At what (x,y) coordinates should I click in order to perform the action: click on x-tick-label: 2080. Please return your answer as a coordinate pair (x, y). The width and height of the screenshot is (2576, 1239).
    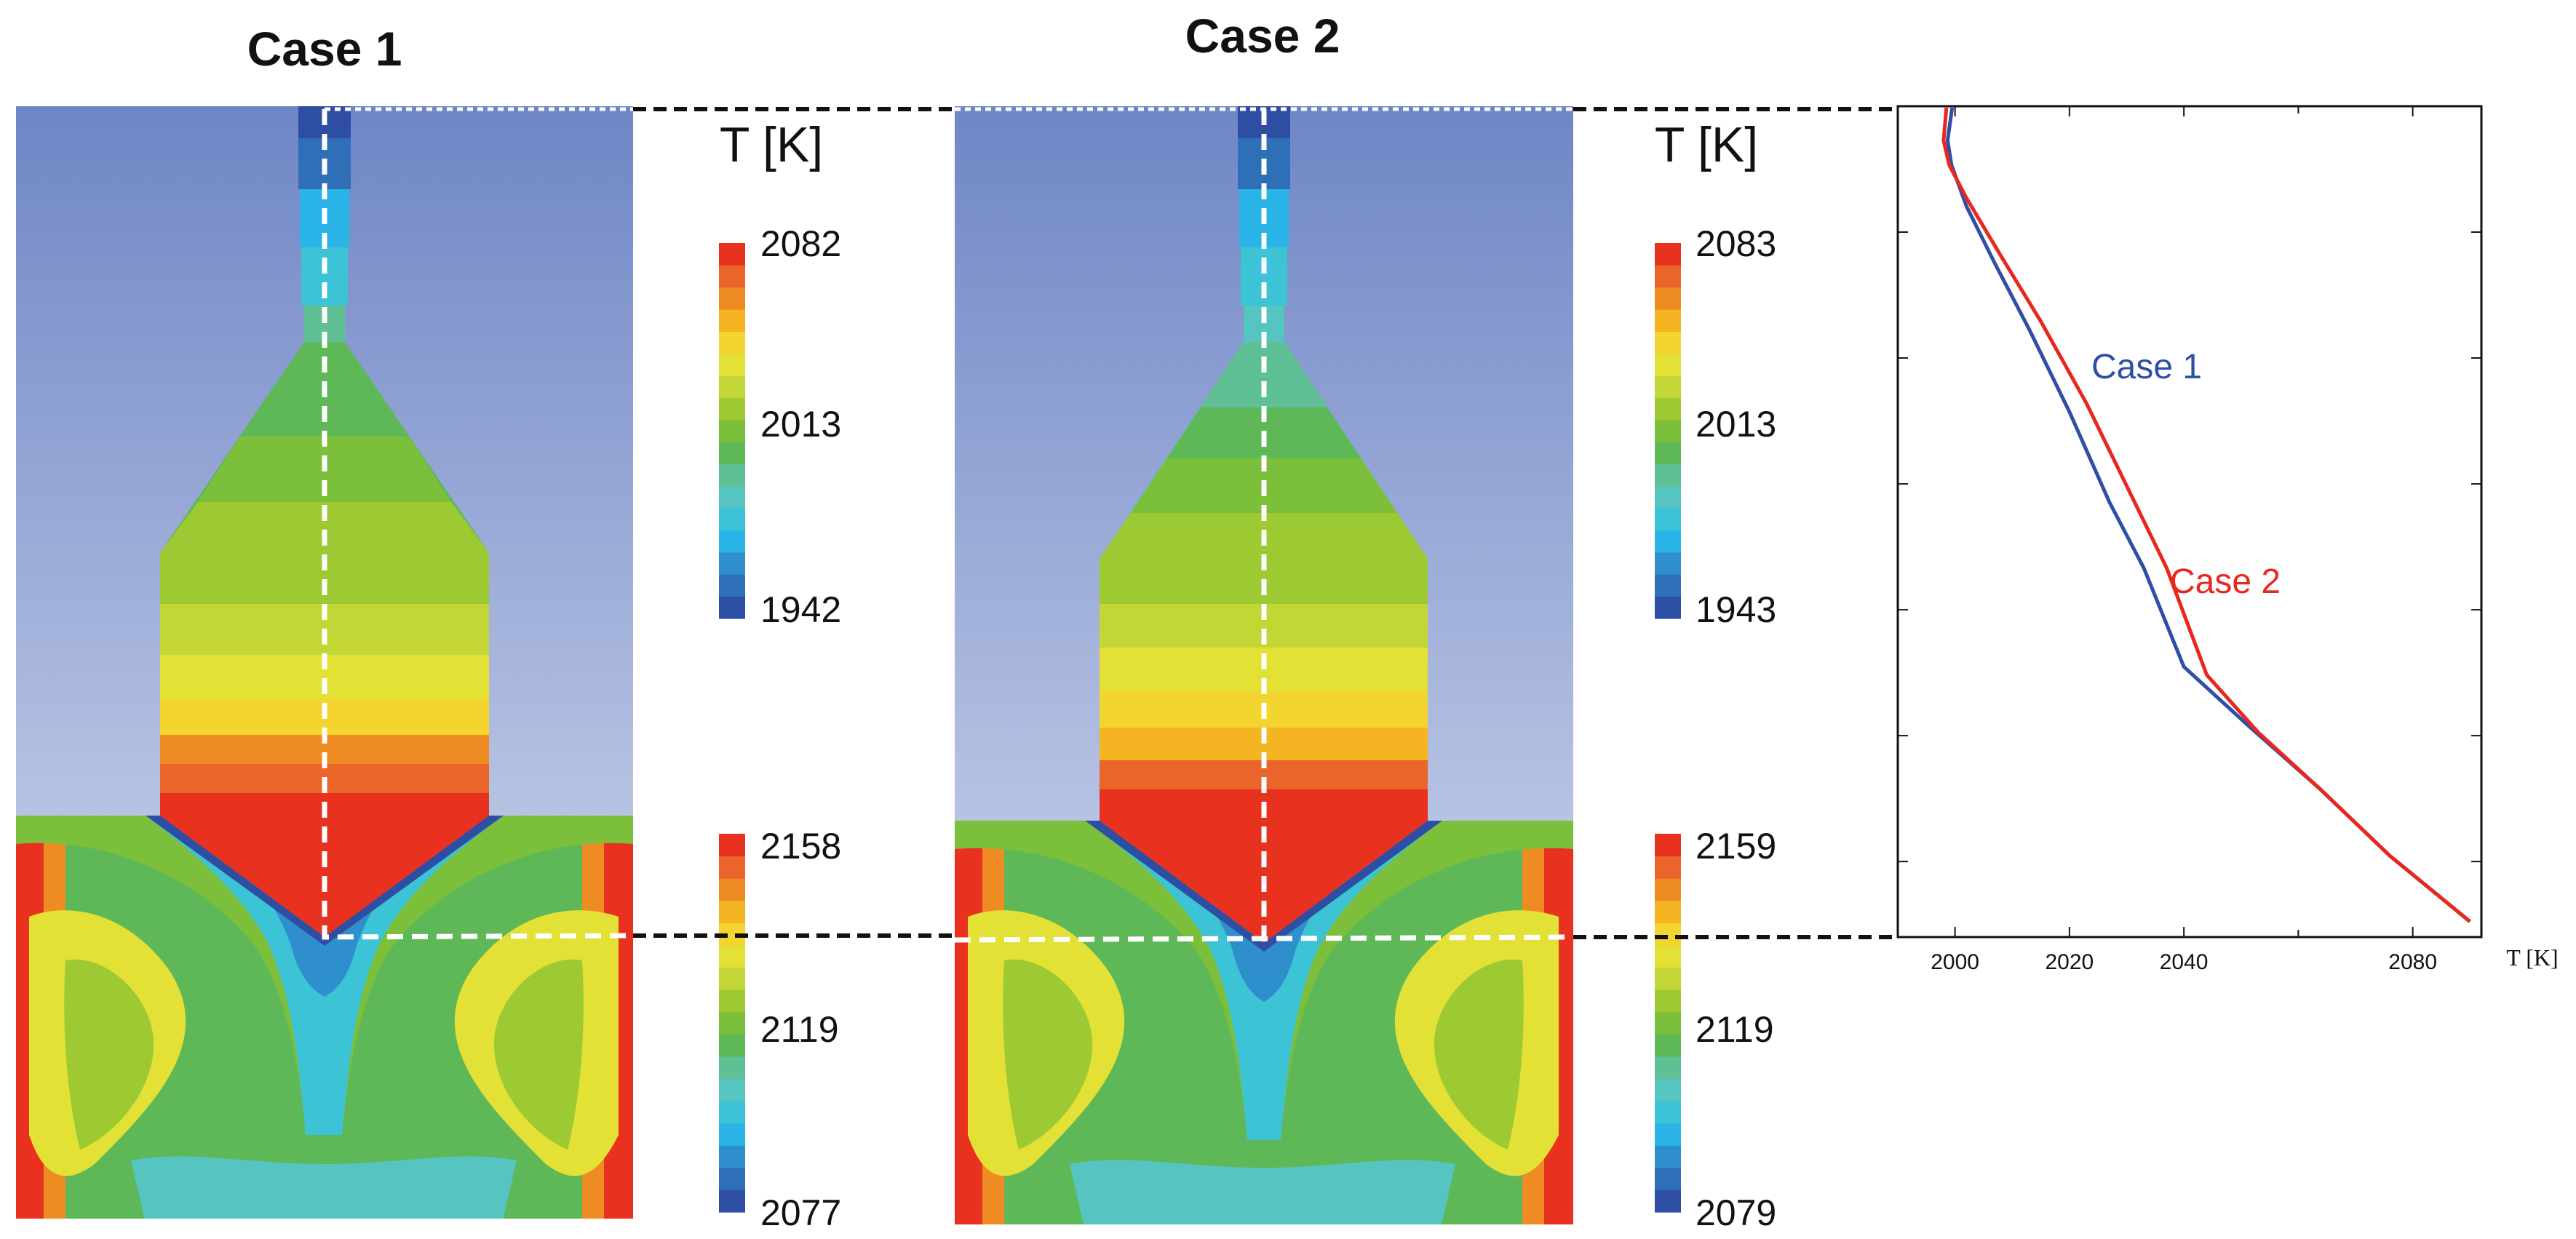
    Looking at the image, I should click on (2412, 962).